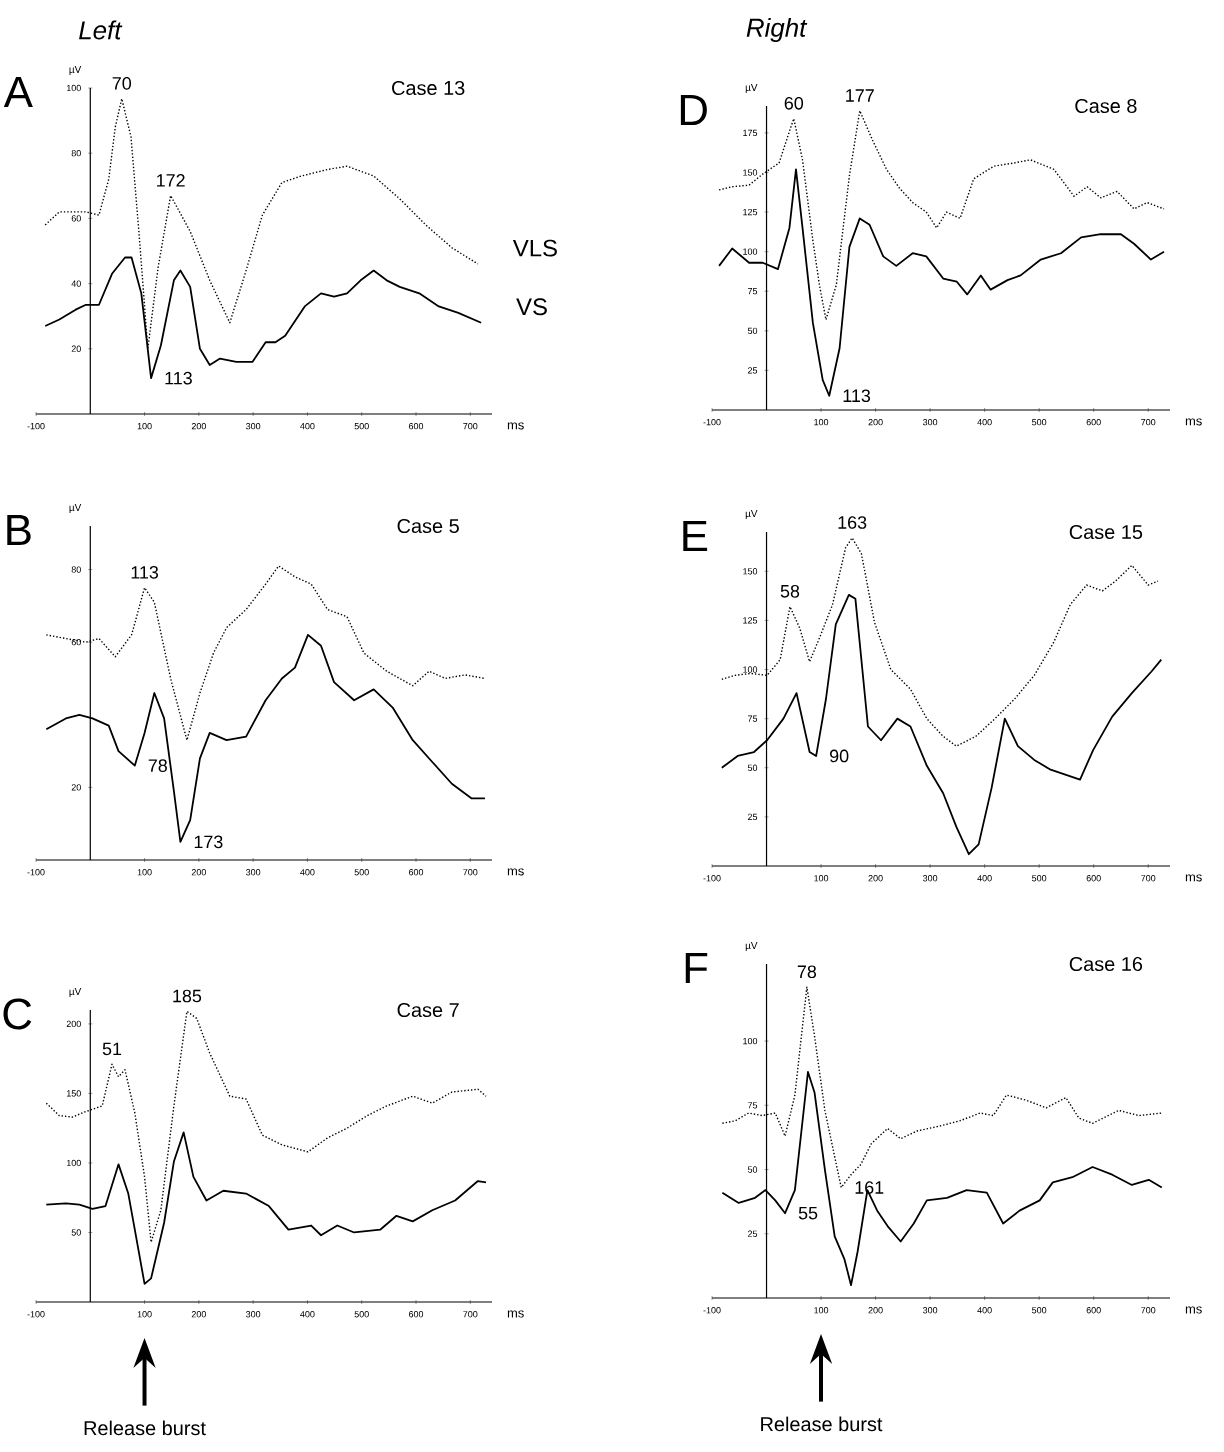 The width and height of the screenshot is (1224, 1452). Describe the element at coordinates (790, 591) in the screenshot. I see `annotation: 58` at that location.